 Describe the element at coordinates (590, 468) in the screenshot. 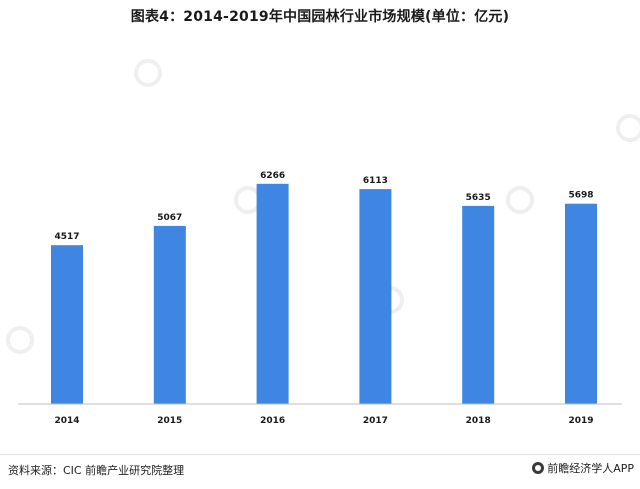

I see `brand-name: 前瞻经济学人APP` at that location.